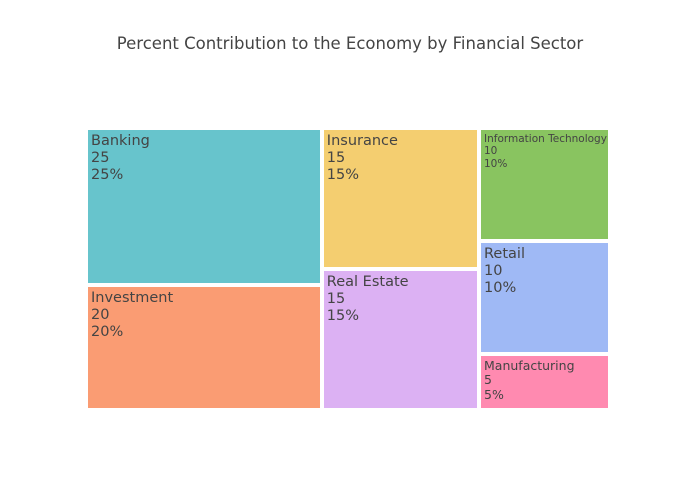 The height and width of the screenshot is (500, 700). I want to click on tile-name: Banking, so click(120, 141).